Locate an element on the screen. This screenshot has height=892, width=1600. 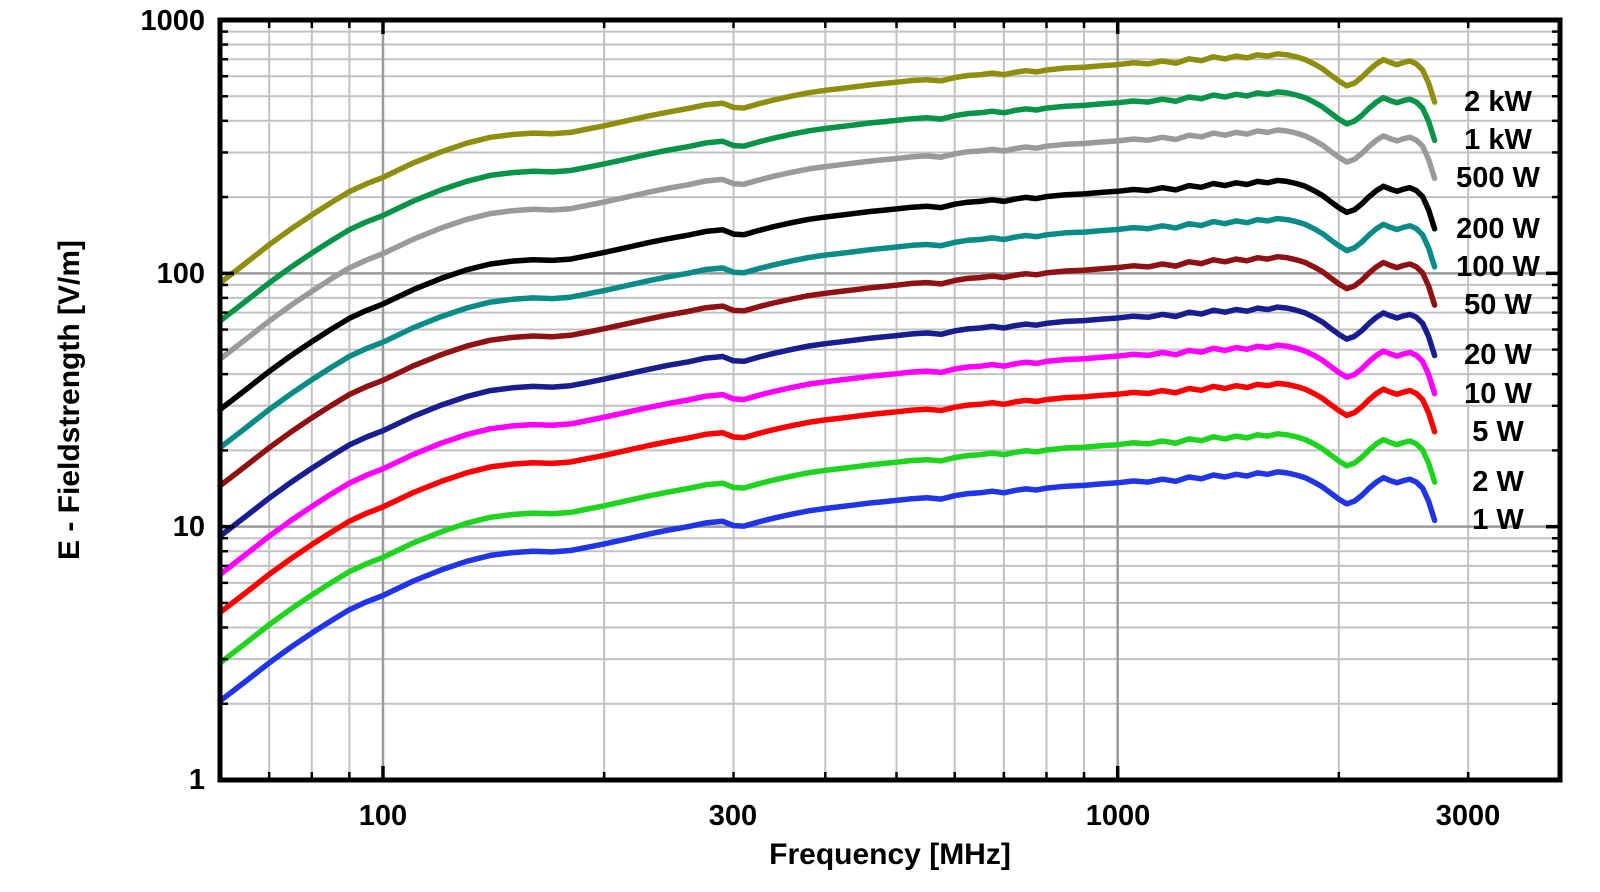
legend-label-20-w: 20 W is located at coordinates (1498, 355).